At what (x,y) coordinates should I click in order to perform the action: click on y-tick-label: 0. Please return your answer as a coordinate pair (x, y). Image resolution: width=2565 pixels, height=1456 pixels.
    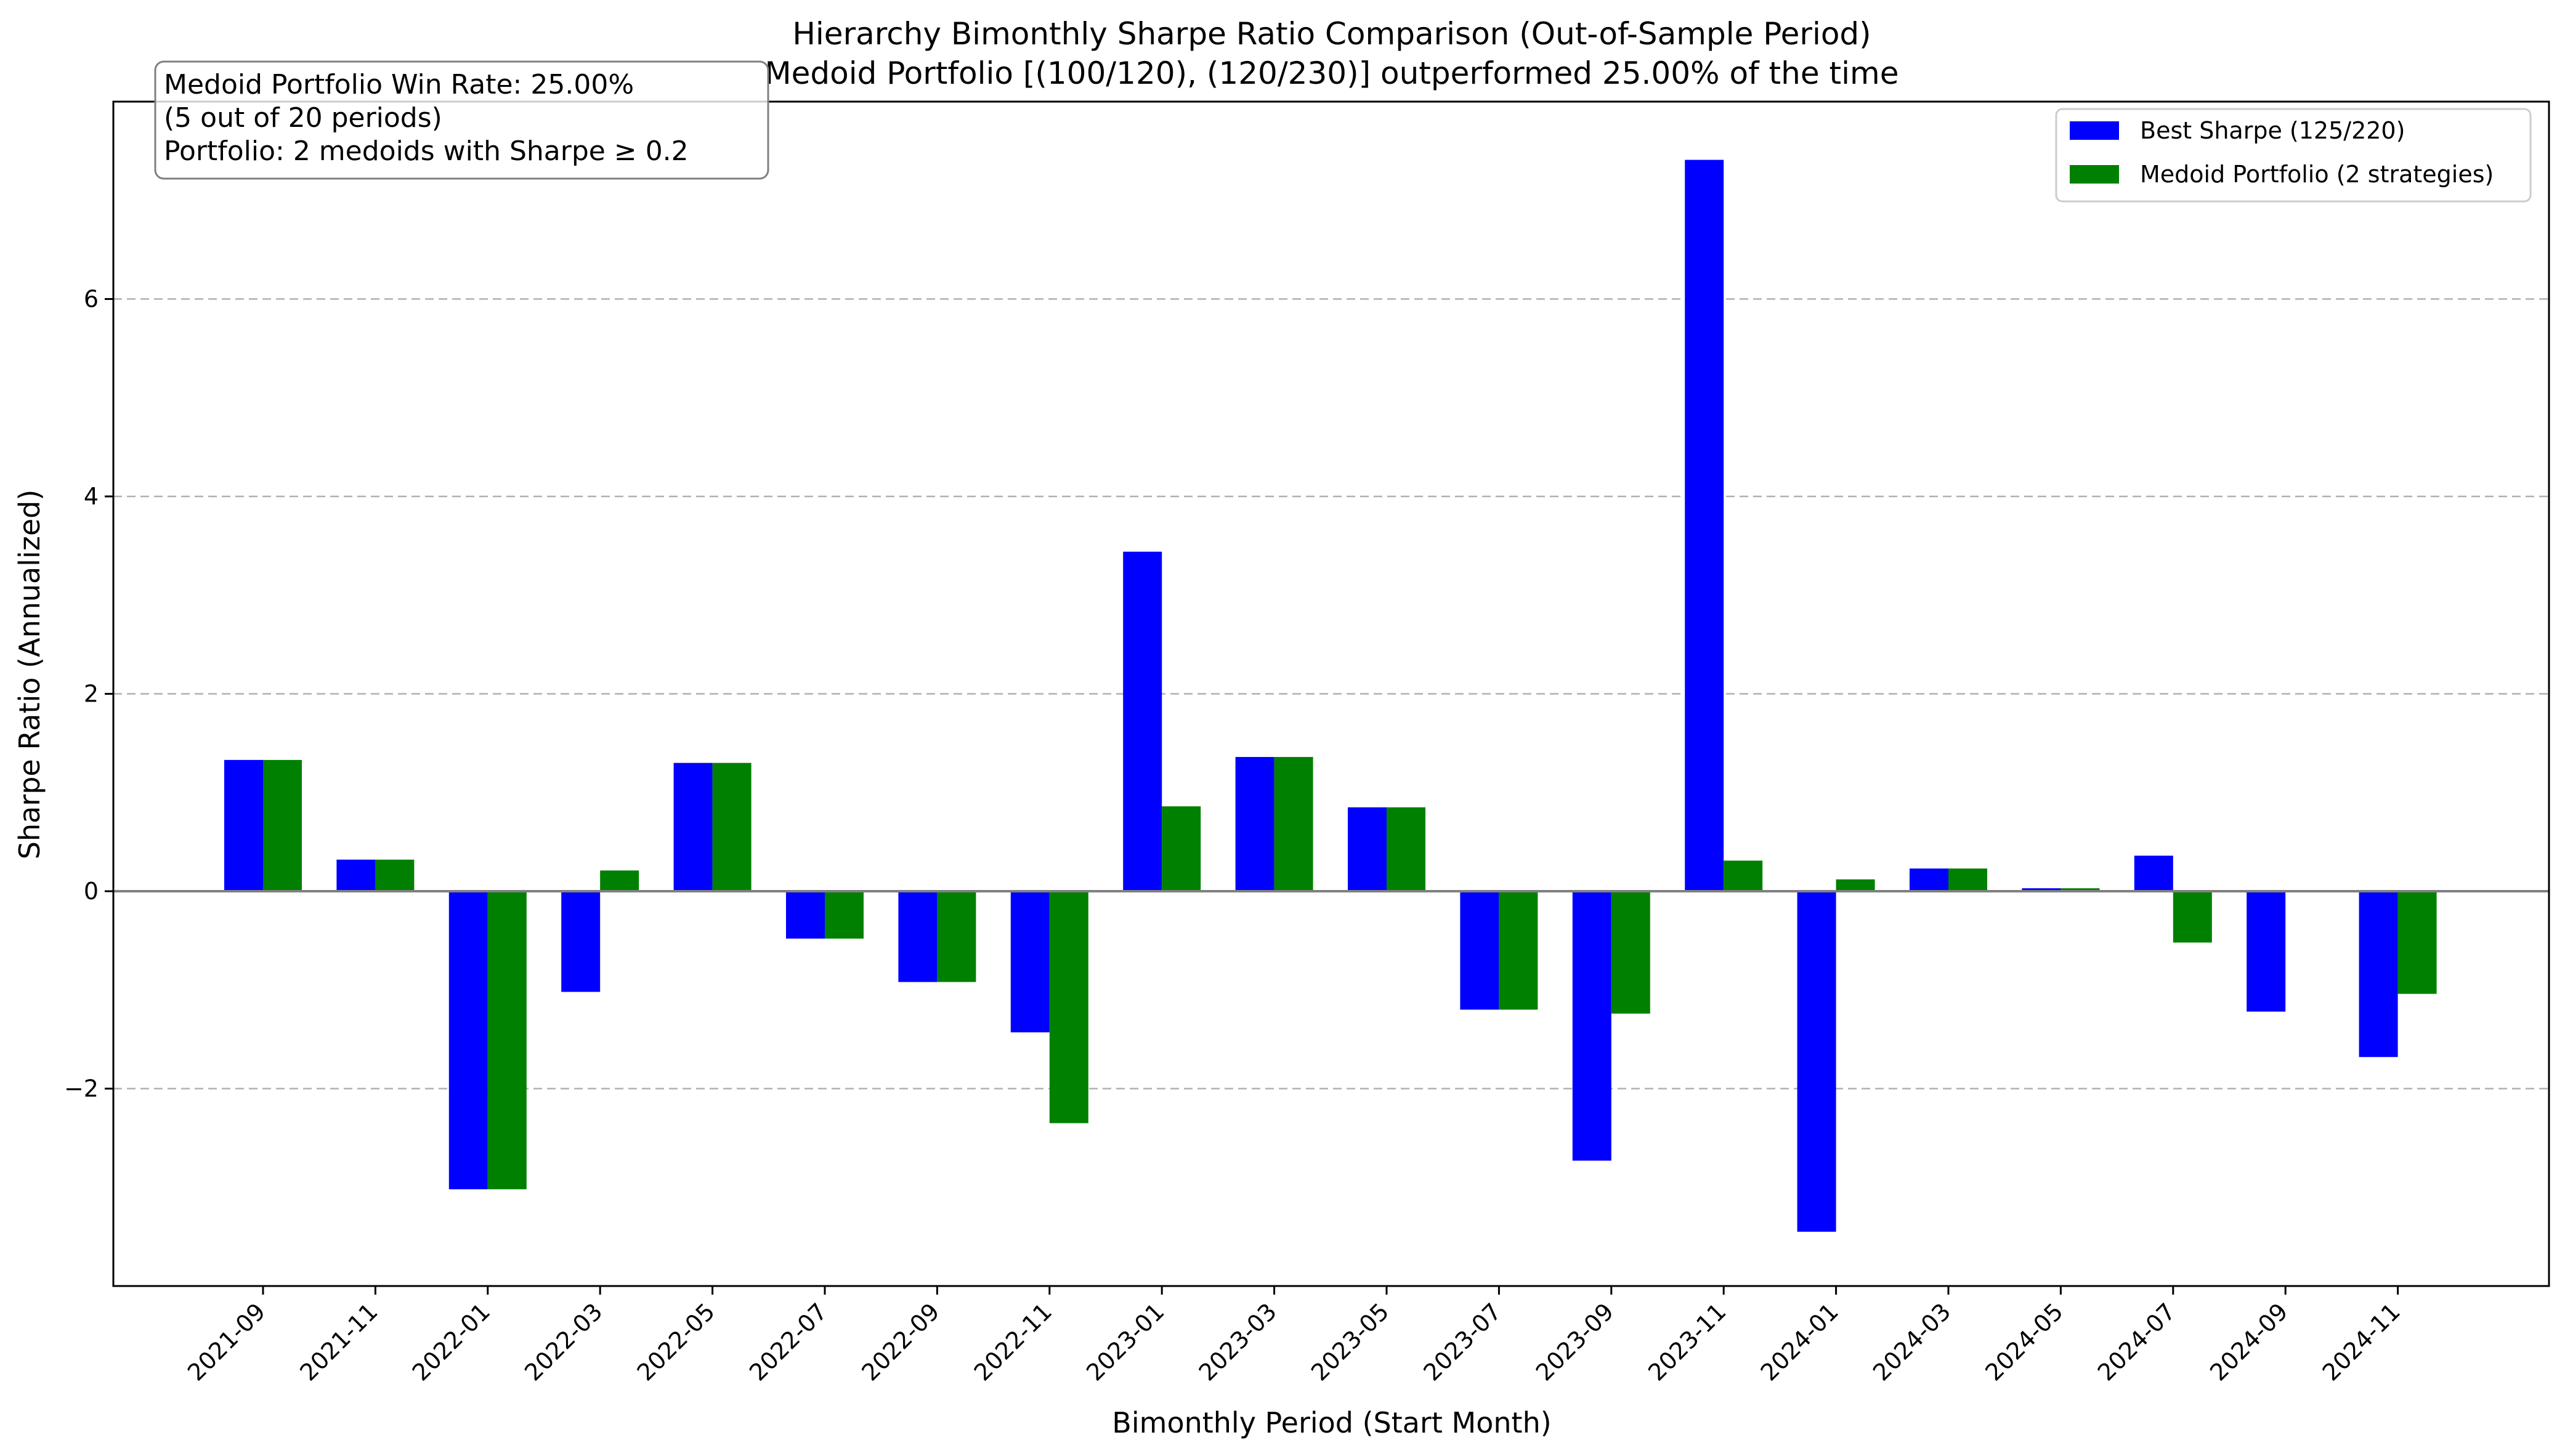
    Looking at the image, I should click on (91, 892).